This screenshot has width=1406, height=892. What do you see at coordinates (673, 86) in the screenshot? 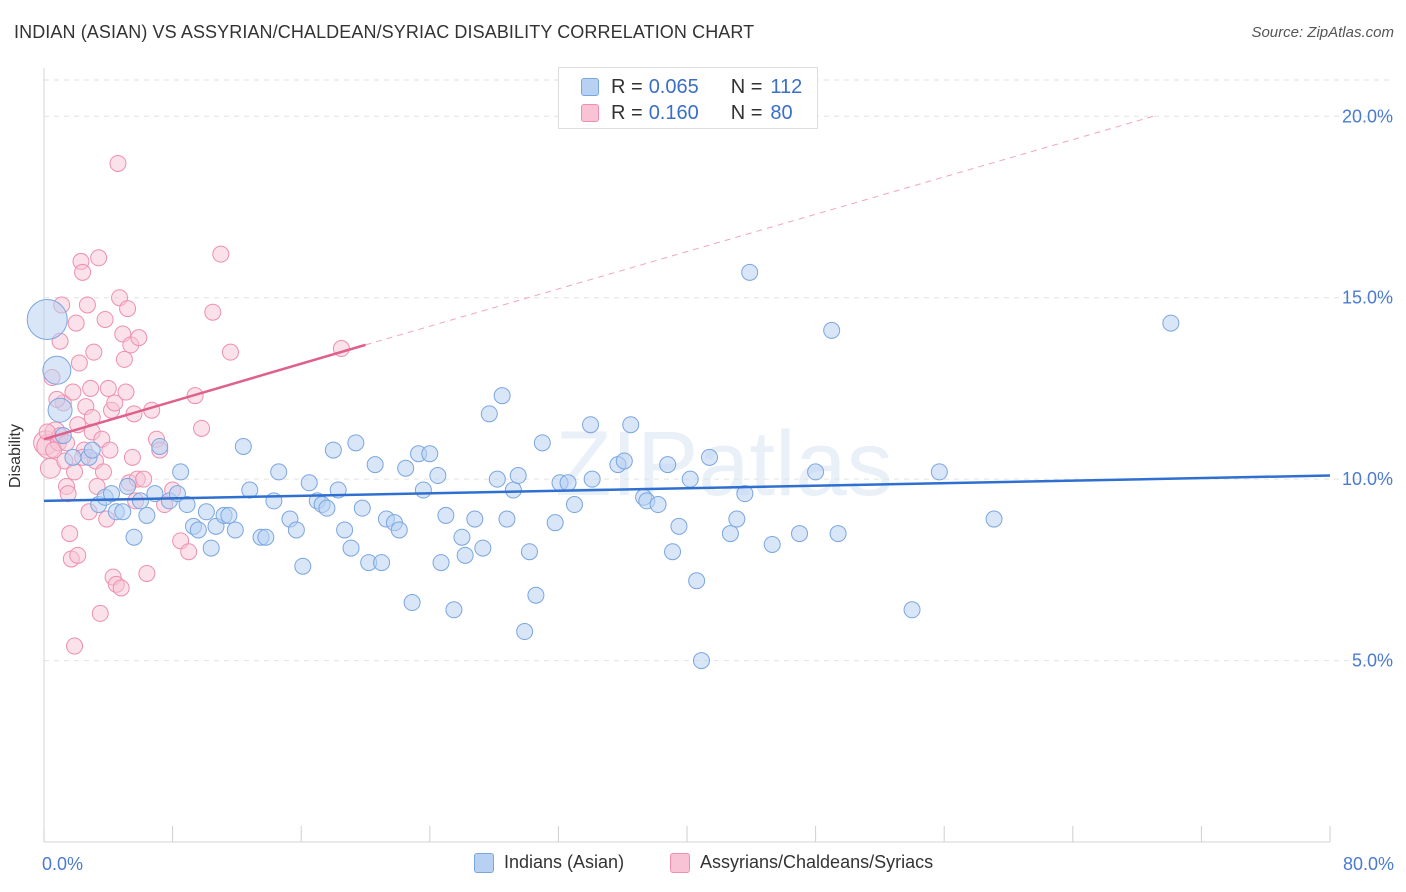
I see `r-value: 0.065` at bounding box center [673, 86].